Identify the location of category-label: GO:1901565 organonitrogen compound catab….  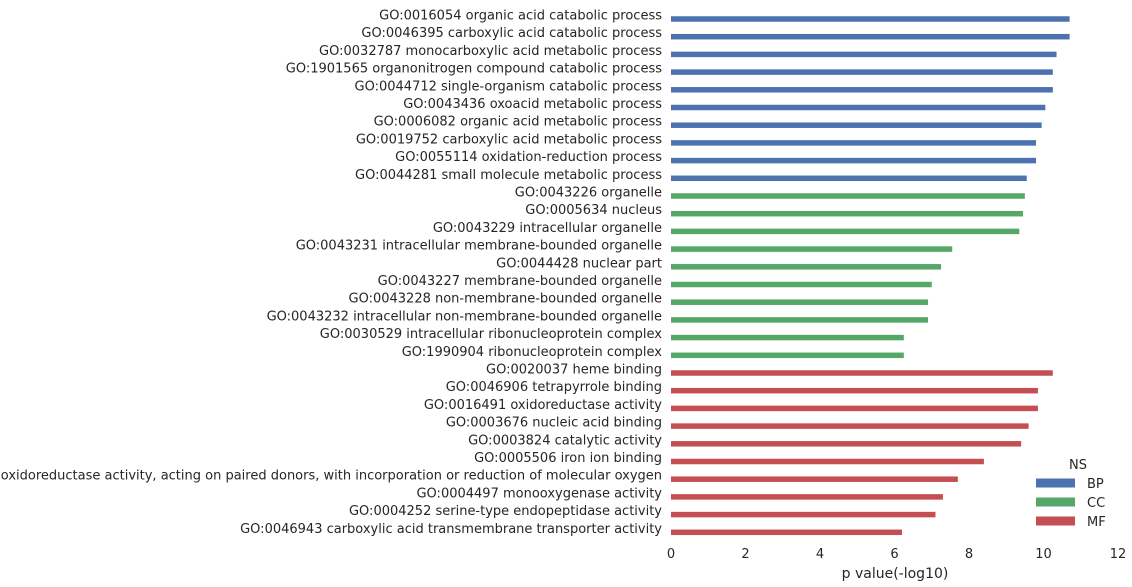
(474, 69).